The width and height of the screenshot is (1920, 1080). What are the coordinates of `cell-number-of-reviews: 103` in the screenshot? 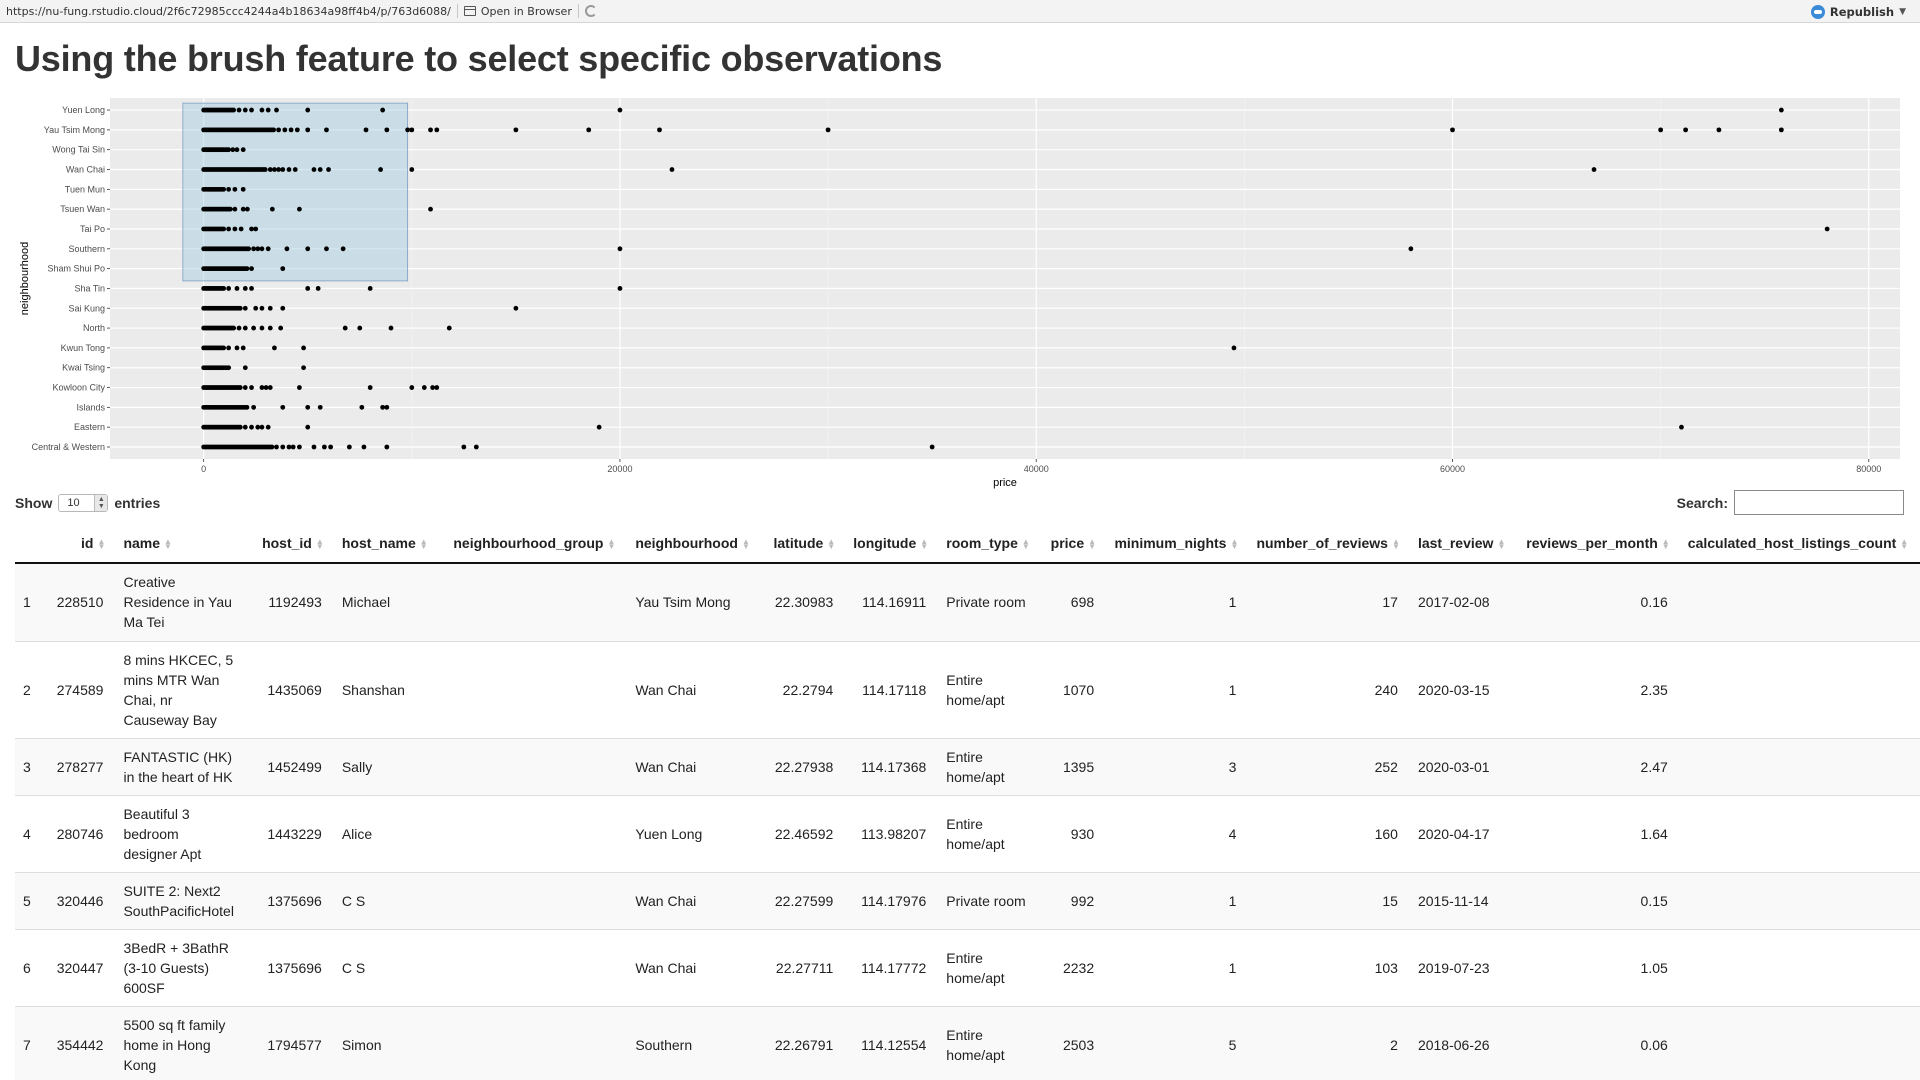 It's located at (1327, 967).